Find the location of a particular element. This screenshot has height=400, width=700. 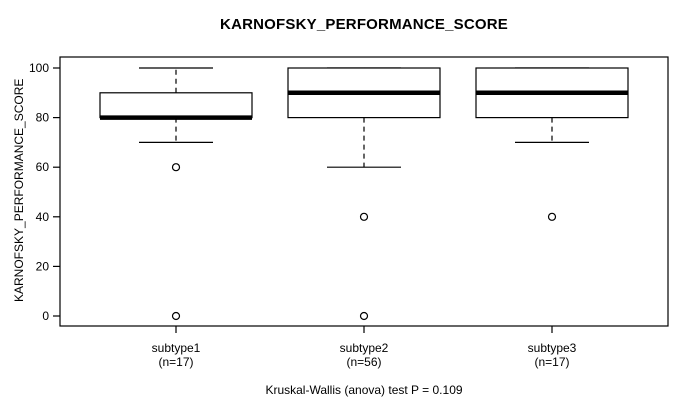

x-category-label: subtype3 is located at coordinates (552, 348).